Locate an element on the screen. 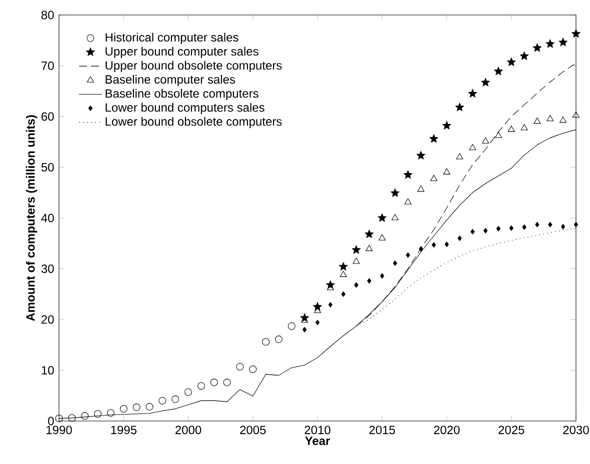 This screenshot has height=464, width=590. x-axis-title: Year is located at coordinates (317, 441).